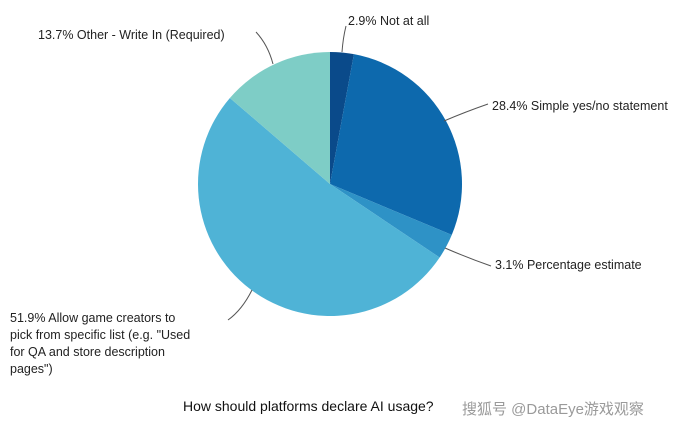 This screenshot has height=432, width=690. What do you see at coordinates (553, 409) in the screenshot?
I see `watermark: 搜狐号 @DataEye游戏观察` at bounding box center [553, 409].